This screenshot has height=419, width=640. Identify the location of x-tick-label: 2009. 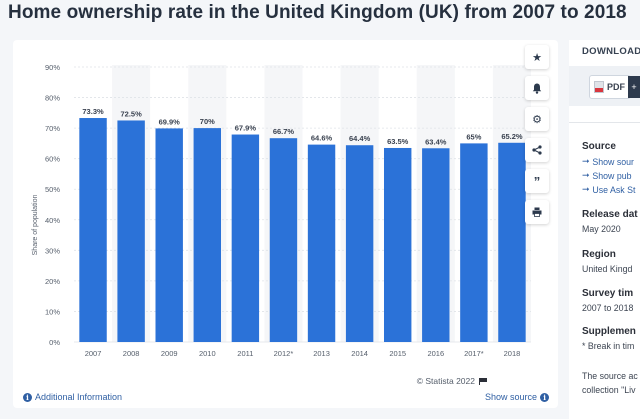
(169, 353).